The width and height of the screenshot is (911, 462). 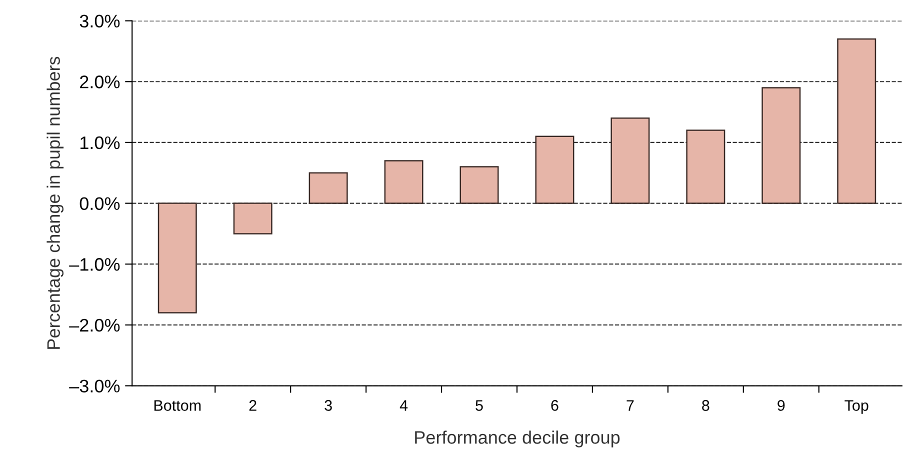 What do you see at coordinates (252, 405) in the screenshot?
I see `x-tick-label: 2` at bounding box center [252, 405].